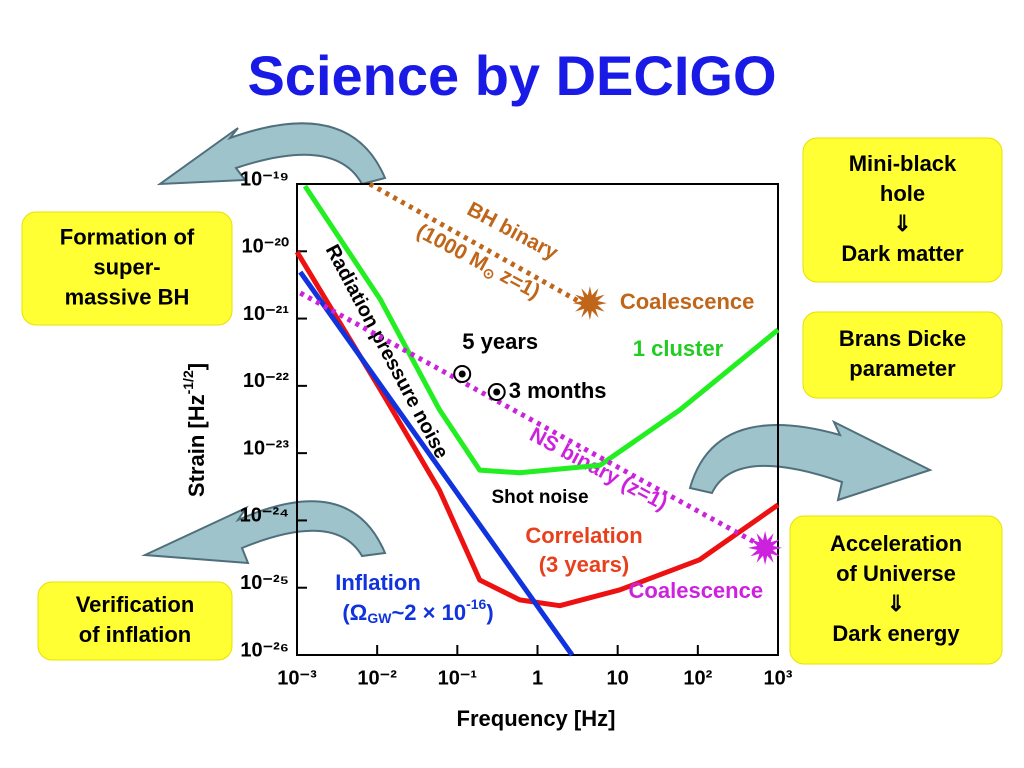 The height and width of the screenshot is (768, 1024). I want to click on note-text: Dark matter, so click(902, 253).